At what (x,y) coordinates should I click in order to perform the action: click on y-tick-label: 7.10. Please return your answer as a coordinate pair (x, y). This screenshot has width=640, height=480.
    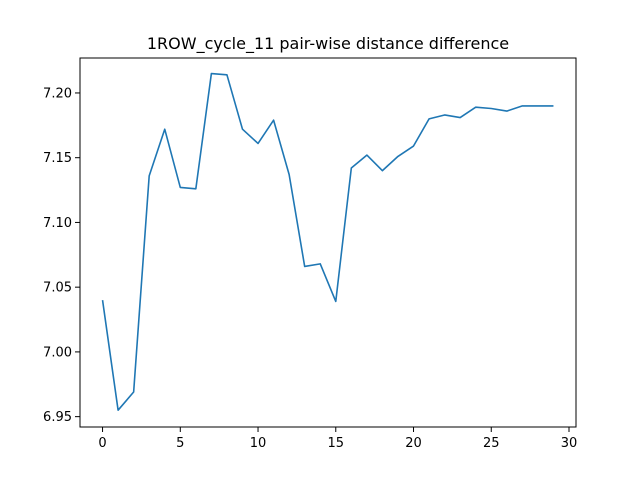
    Looking at the image, I should click on (57, 223).